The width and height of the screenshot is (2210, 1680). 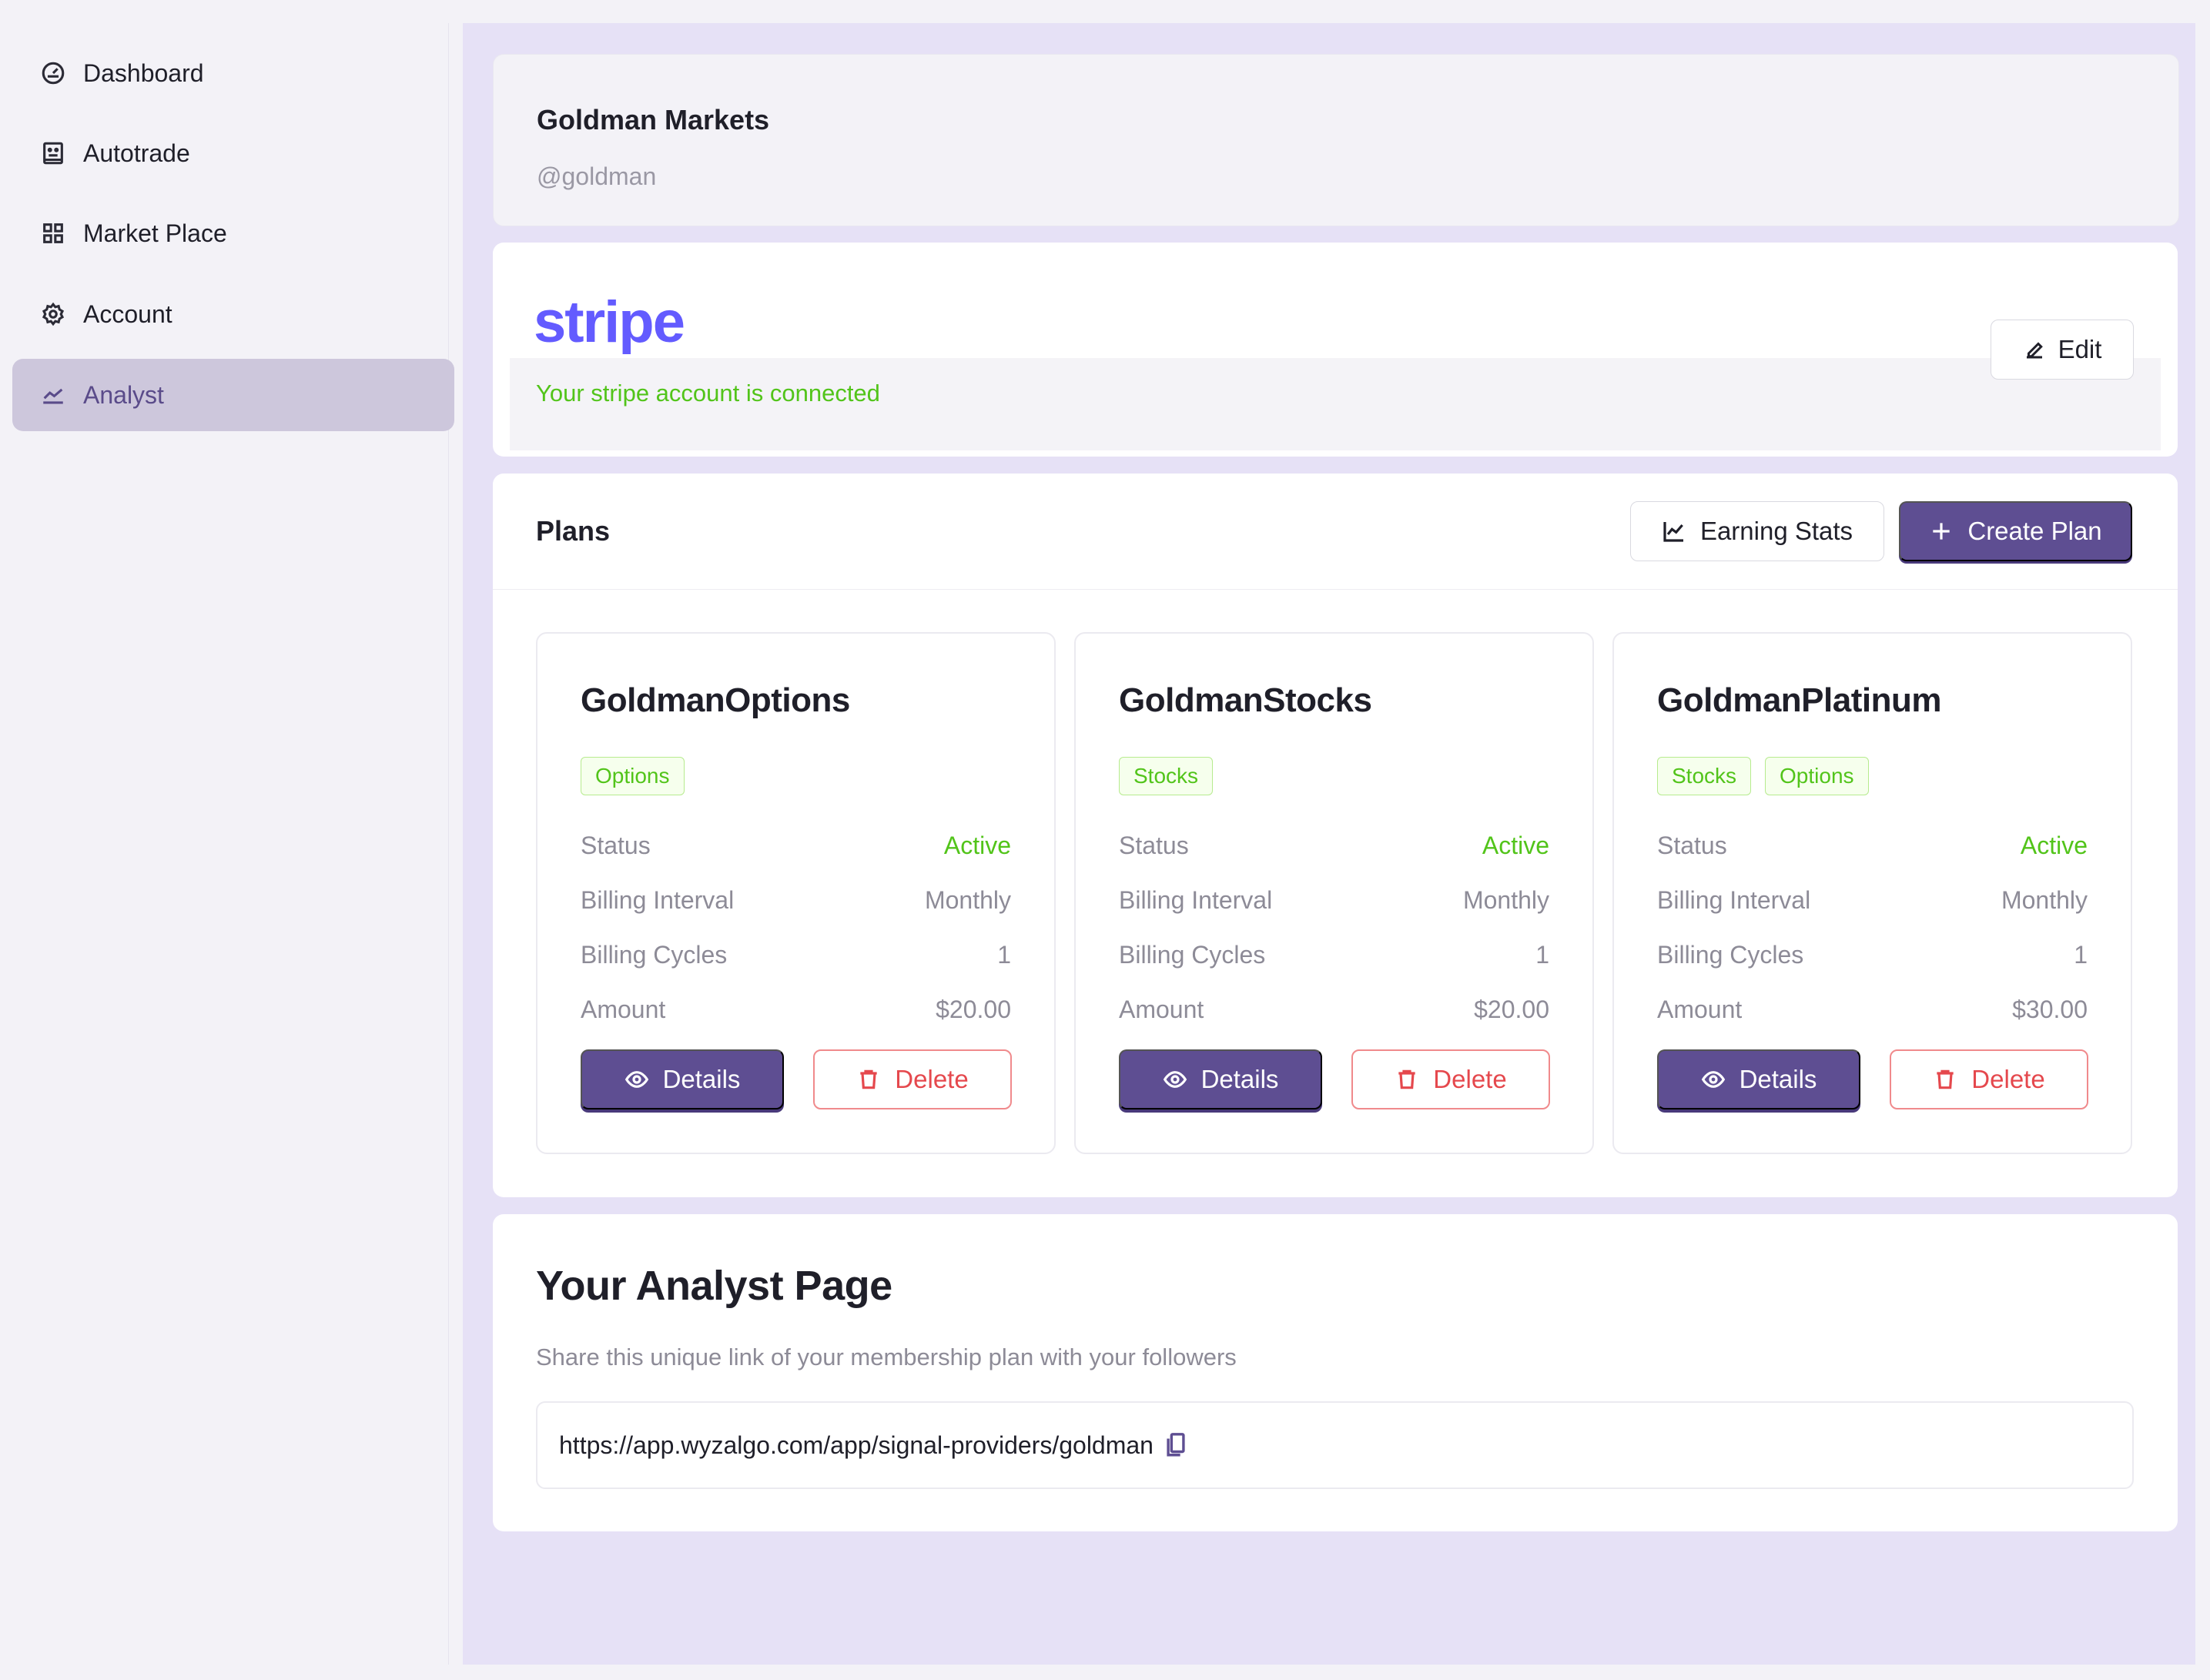 What do you see at coordinates (1335, 404) in the screenshot?
I see `stripe-status-band` at bounding box center [1335, 404].